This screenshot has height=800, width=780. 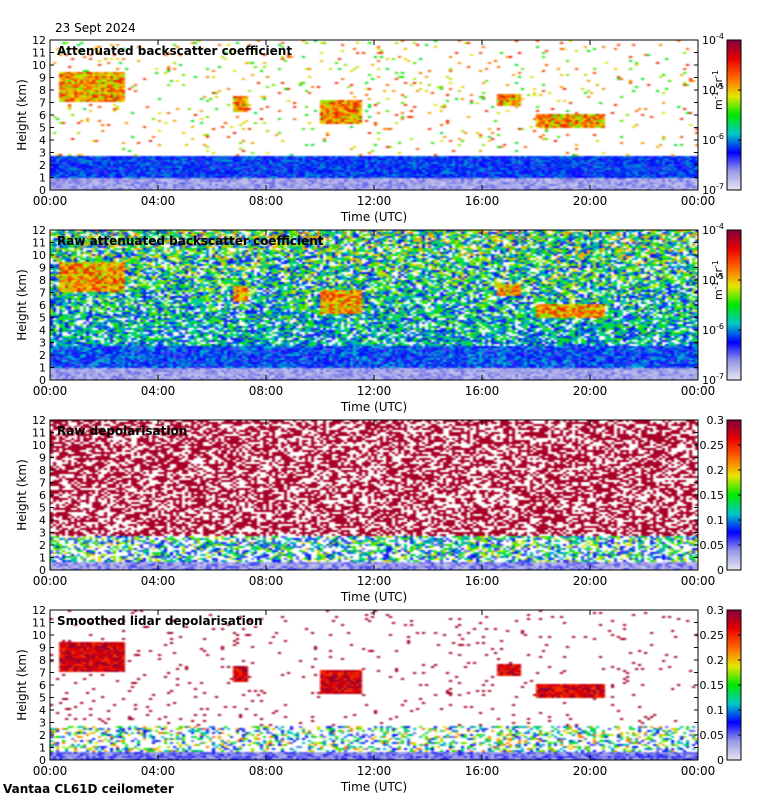 I want to click on colorbar-tick-exponent: -4, so click(x=720, y=36).